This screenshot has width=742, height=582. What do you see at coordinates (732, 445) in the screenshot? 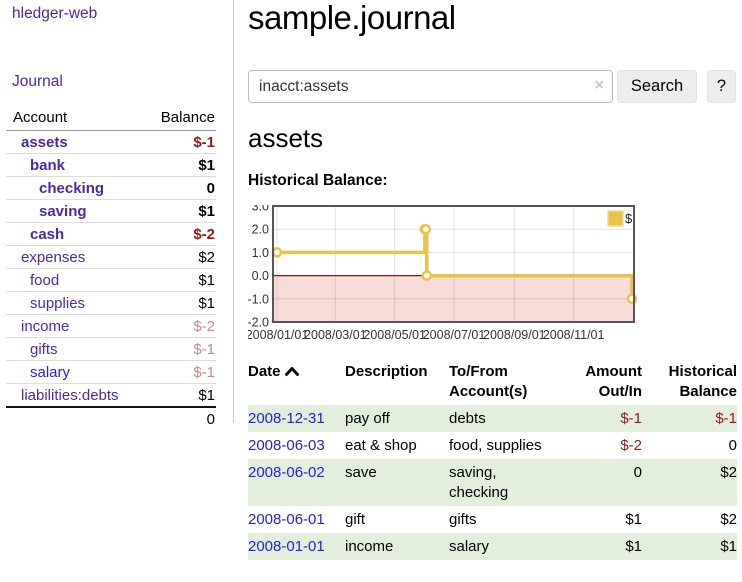
I see `transaction-balance: 0` at bounding box center [732, 445].